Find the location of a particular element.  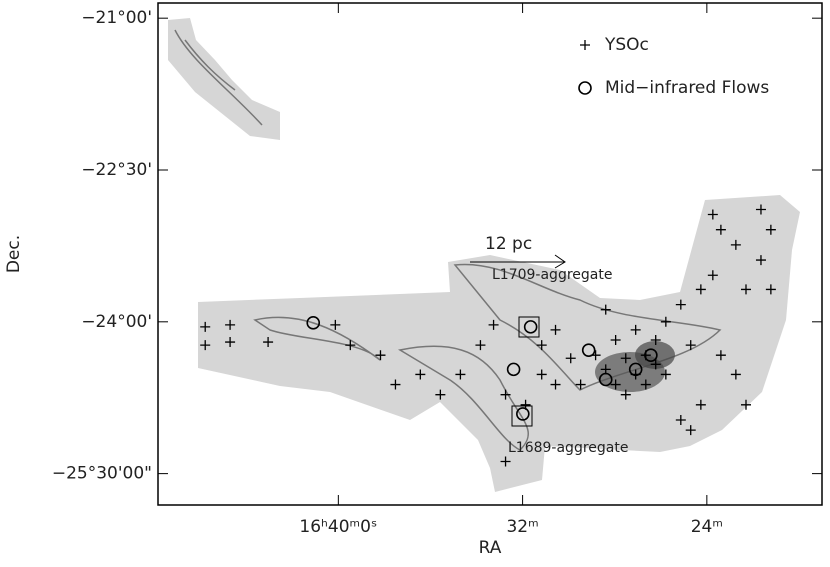

scale-arrow is located at coordinates (518, 261).